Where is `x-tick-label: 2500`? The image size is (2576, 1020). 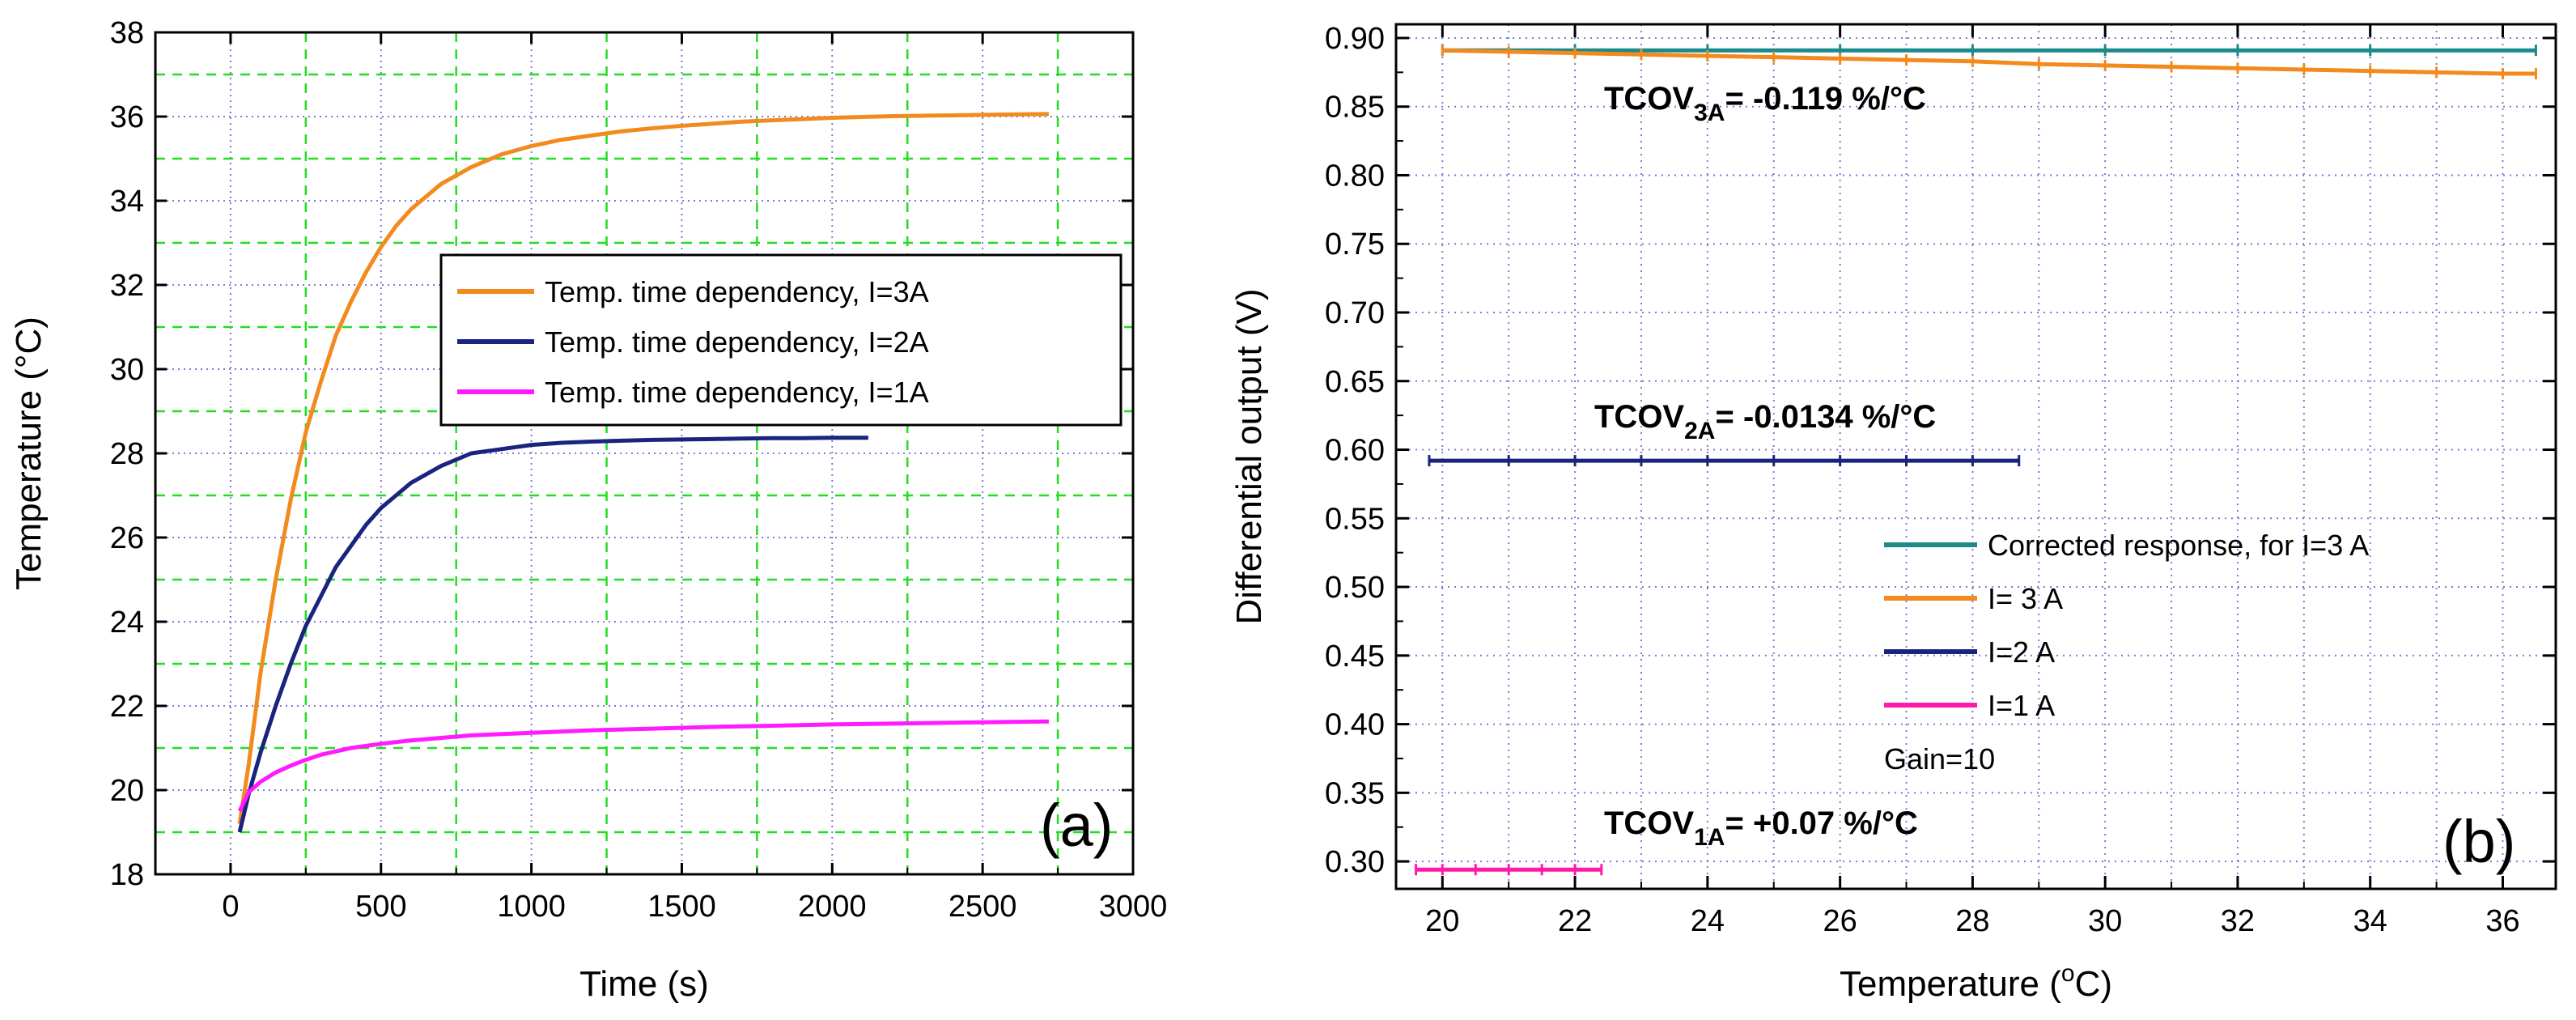
x-tick-label: 2500 is located at coordinates (982, 907).